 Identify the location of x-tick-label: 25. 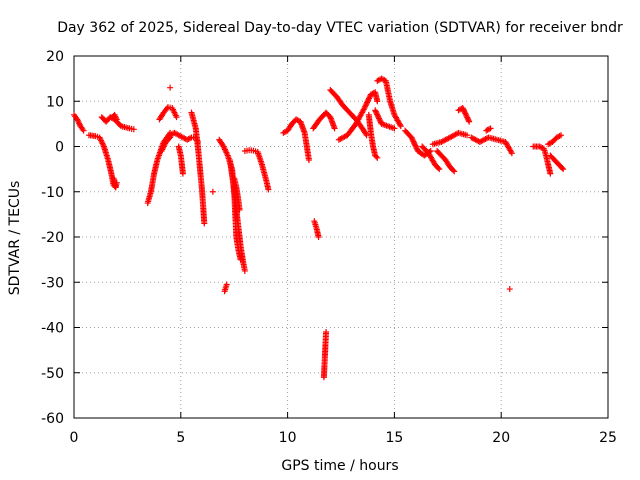
(608, 438).